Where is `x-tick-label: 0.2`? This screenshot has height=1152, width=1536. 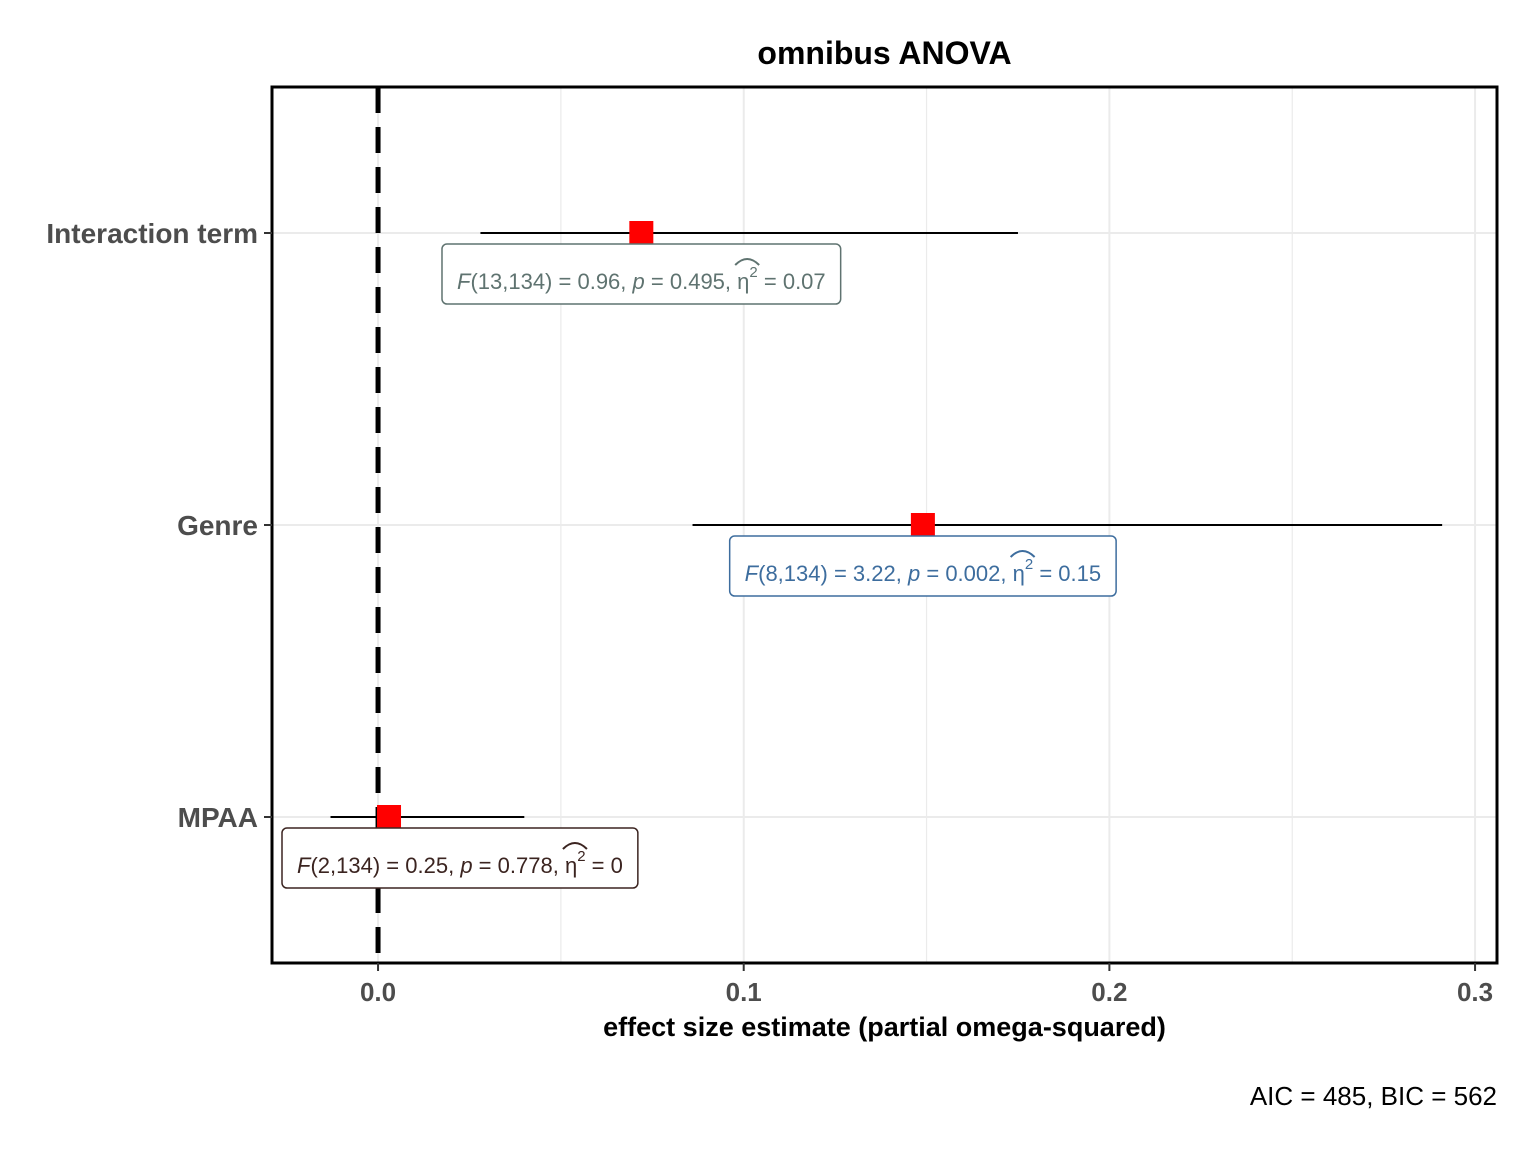 x-tick-label: 0.2 is located at coordinates (1109, 992).